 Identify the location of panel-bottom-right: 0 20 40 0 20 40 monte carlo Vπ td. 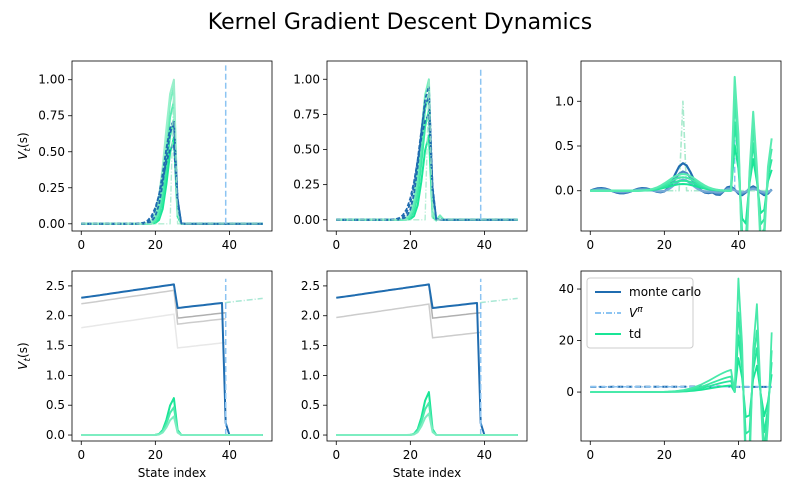
(670, 366).